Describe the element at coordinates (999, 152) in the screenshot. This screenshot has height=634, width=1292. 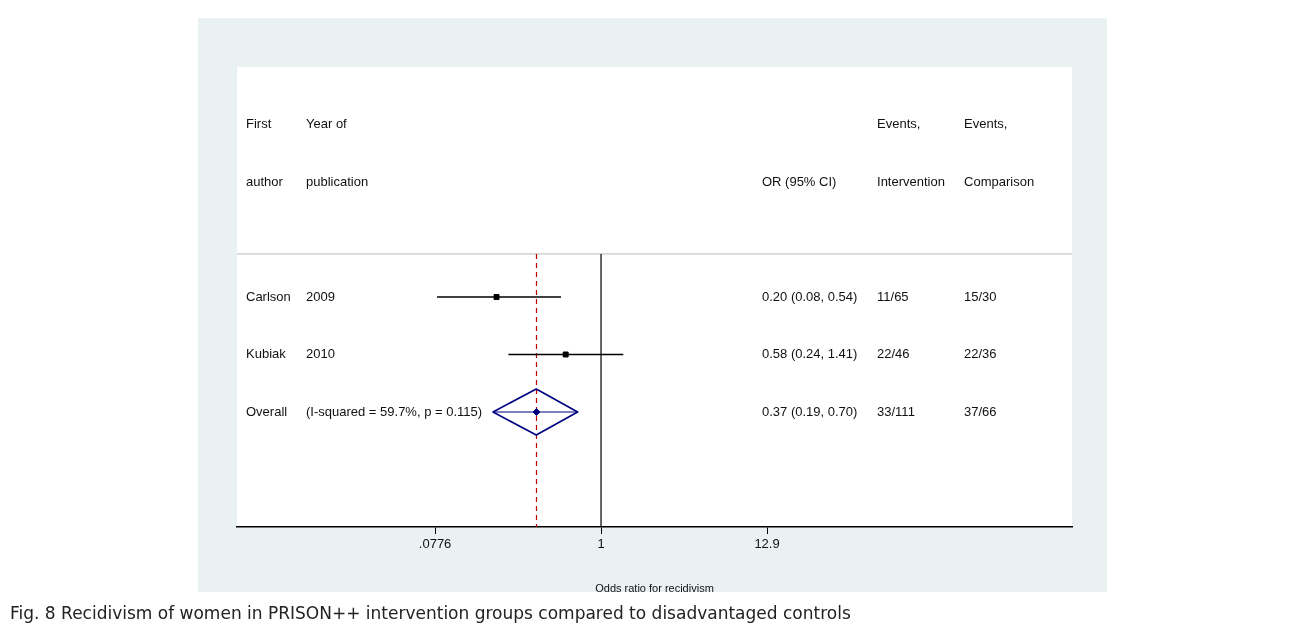
I see `text: Events, Comparison` at that location.